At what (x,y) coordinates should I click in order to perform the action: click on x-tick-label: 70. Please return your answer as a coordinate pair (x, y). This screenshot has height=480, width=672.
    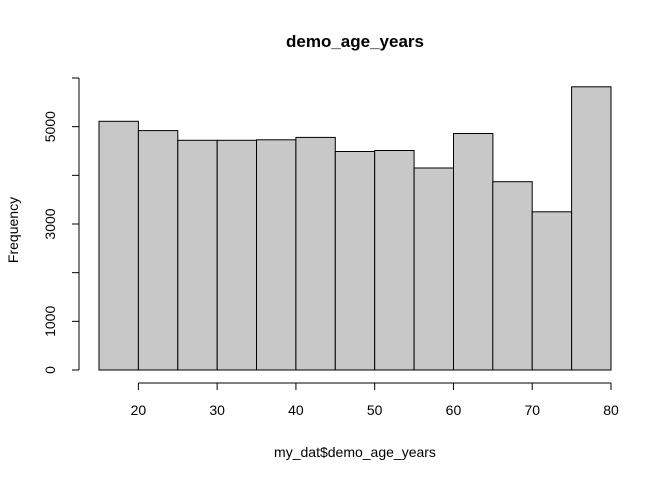
    Looking at the image, I should click on (532, 410).